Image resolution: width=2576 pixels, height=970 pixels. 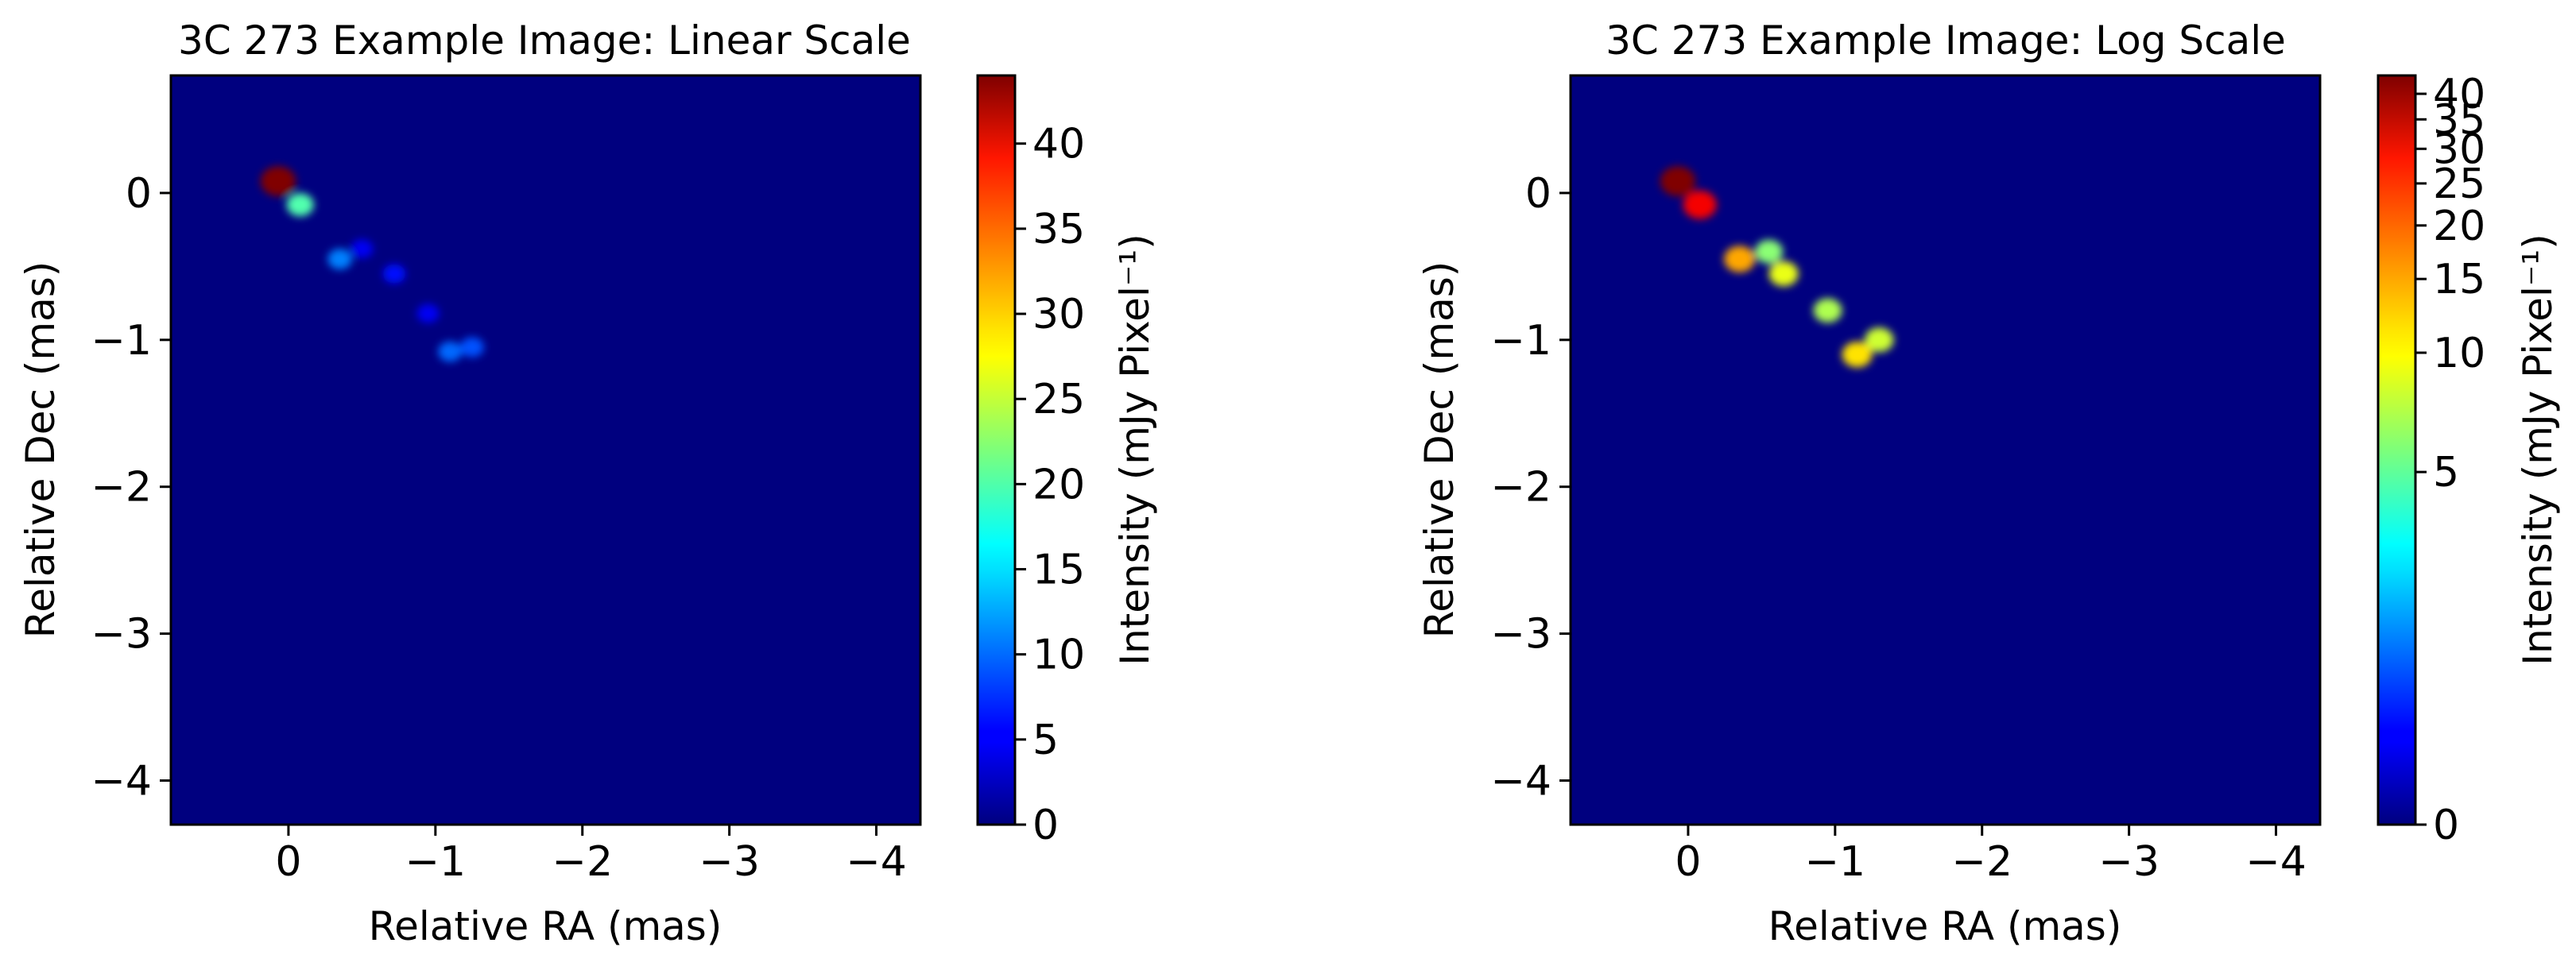 I want to click on chart-title: 3C 273 Example Image: Linear Scale, so click(x=544, y=40).